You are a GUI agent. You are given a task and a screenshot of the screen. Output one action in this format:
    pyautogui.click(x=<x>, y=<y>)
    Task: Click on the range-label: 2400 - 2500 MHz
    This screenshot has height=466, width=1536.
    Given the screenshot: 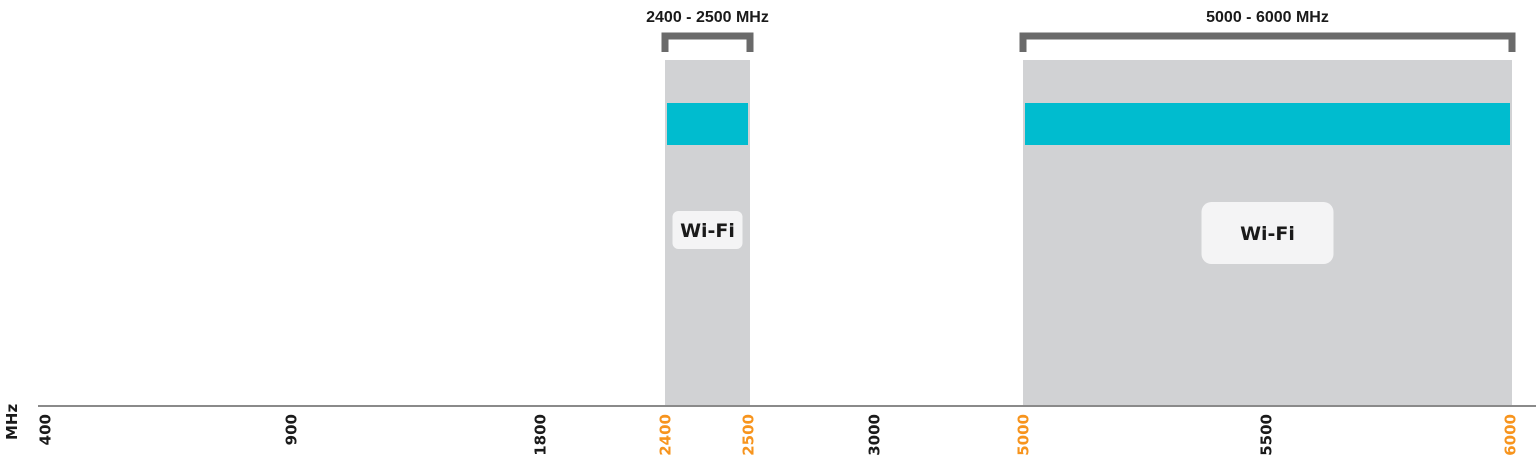 What is the action you would take?
    pyautogui.click(x=707, y=17)
    